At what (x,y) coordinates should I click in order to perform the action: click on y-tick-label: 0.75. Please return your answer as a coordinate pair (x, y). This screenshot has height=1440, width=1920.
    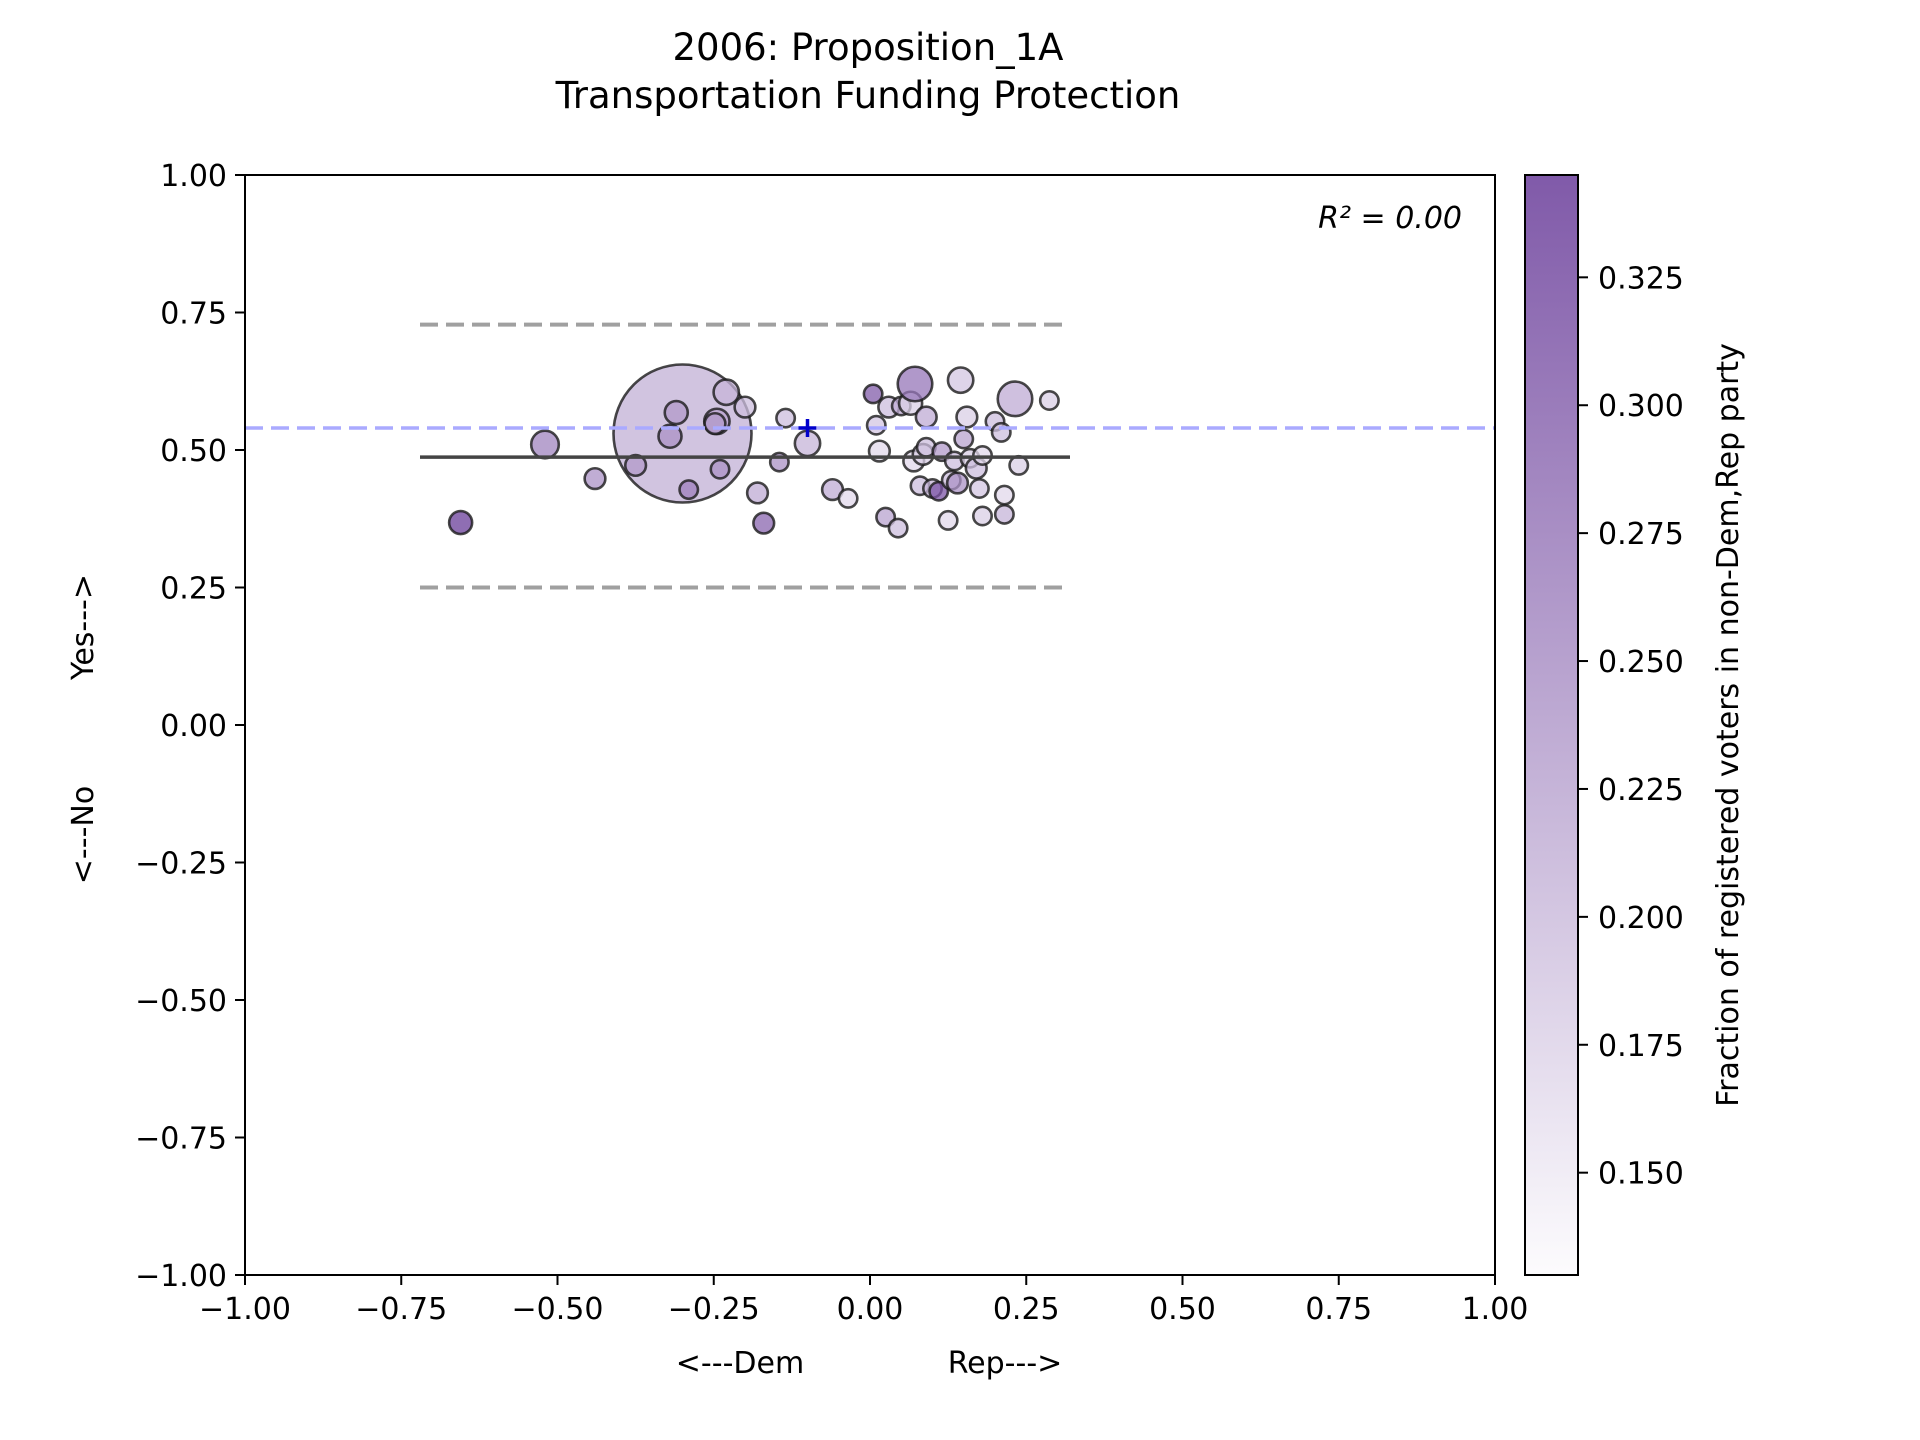
    Looking at the image, I should click on (193, 314).